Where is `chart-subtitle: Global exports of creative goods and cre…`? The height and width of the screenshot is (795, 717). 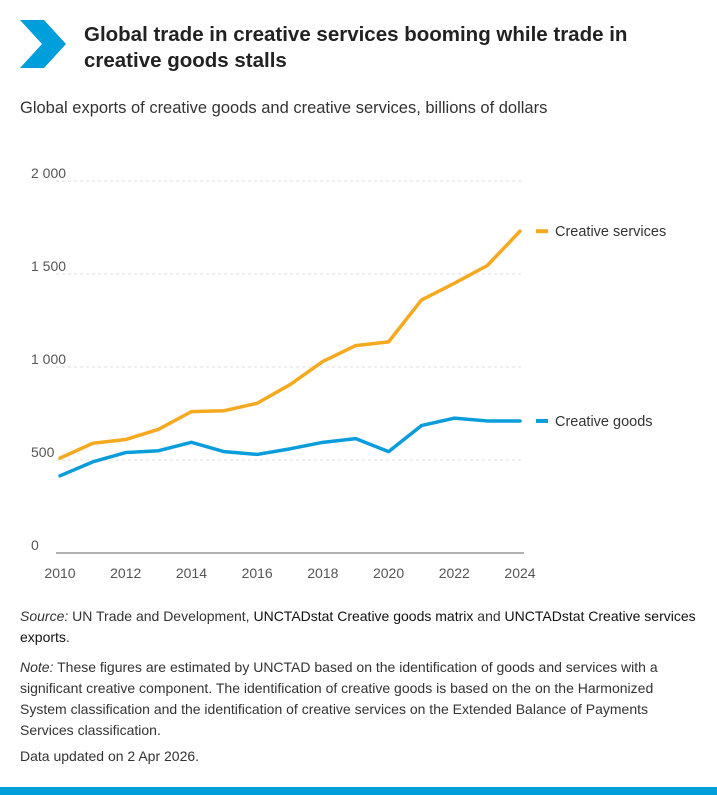 chart-subtitle: Global exports of creative goods and cre… is located at coordinates (284, 108).